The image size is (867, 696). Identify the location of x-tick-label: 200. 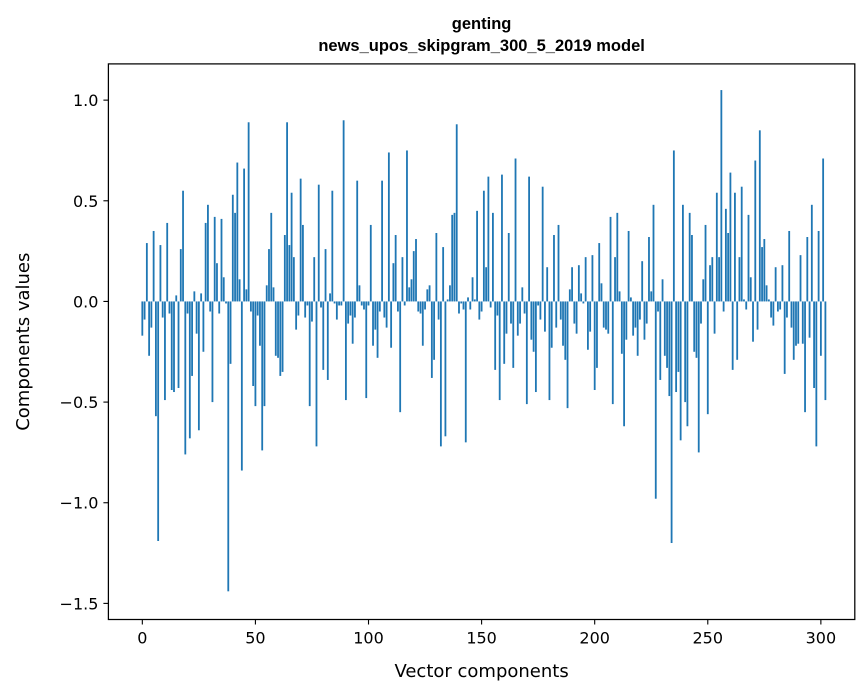
(594, 638).